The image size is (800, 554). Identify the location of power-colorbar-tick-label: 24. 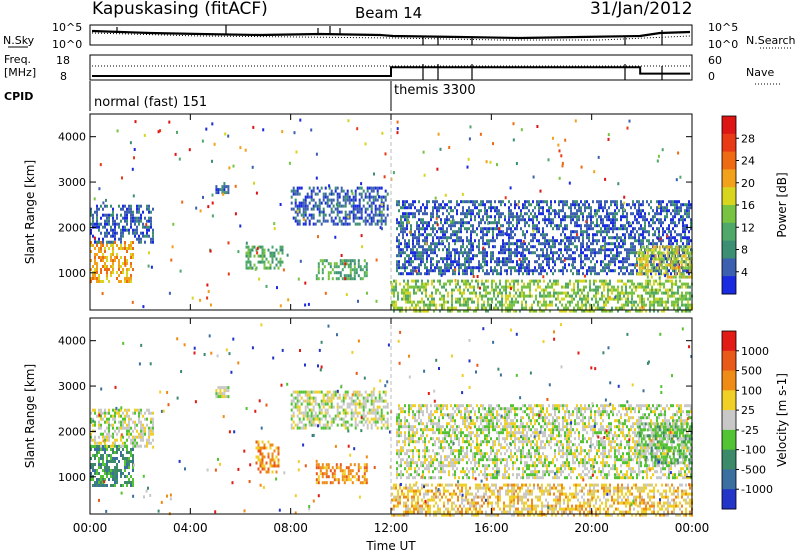
(748, 161).